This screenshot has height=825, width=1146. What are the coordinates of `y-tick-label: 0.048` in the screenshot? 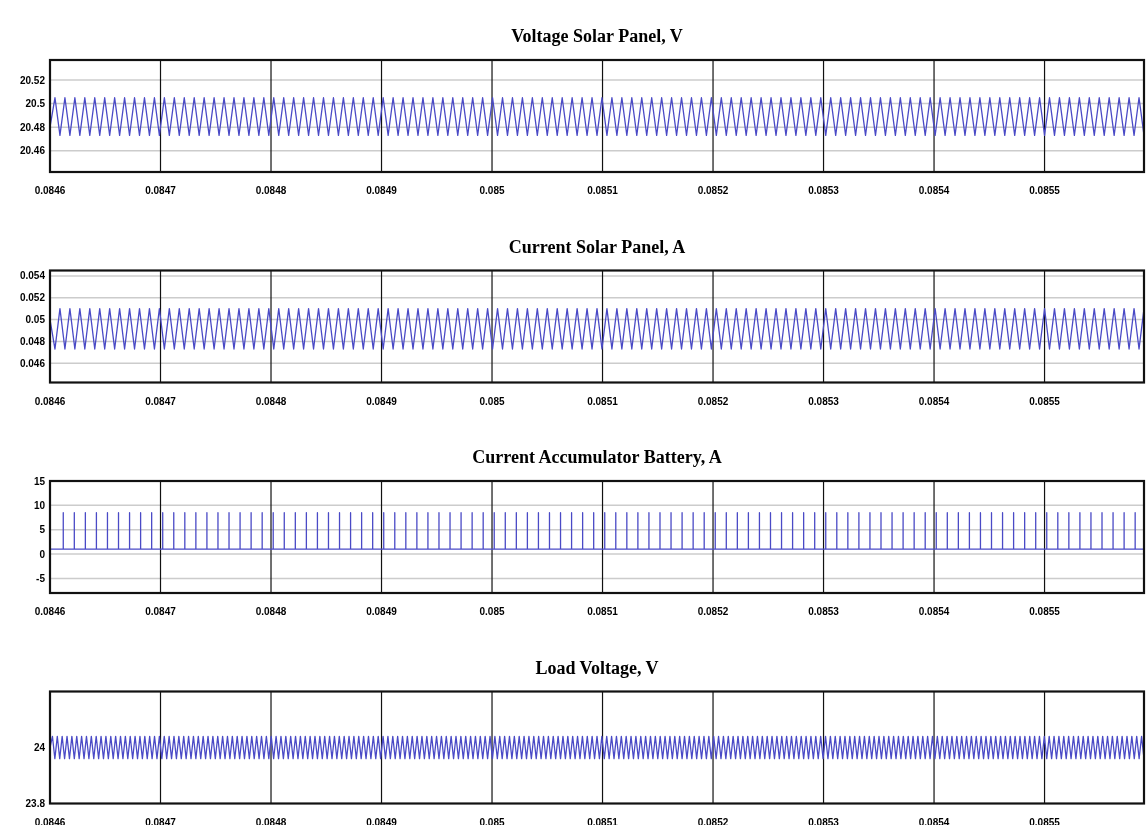 It's located at (32, 341).